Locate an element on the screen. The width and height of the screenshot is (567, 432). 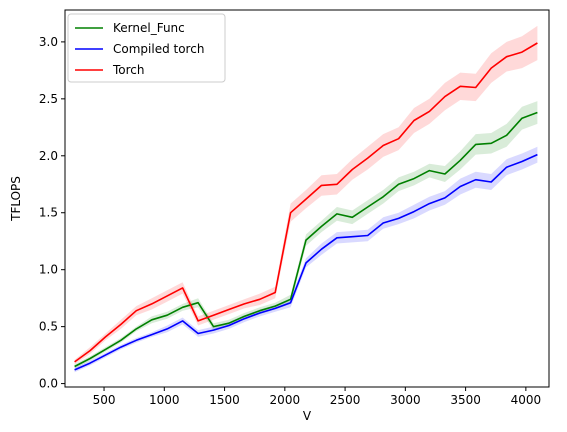
y-axis-ticks: 0.0 0.5 1.0 1.5 2.0 2.5 3.0 is located at coordinates (52, 213).